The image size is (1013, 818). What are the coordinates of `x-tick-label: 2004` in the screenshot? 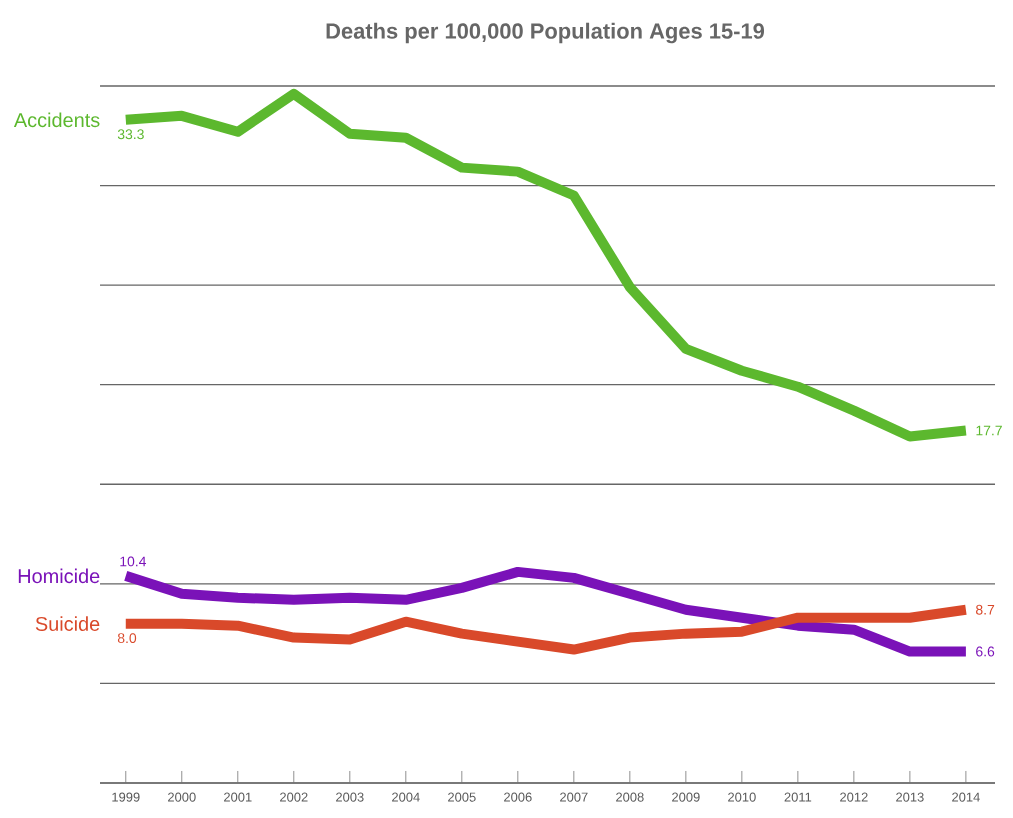 It's located at (406, 797).